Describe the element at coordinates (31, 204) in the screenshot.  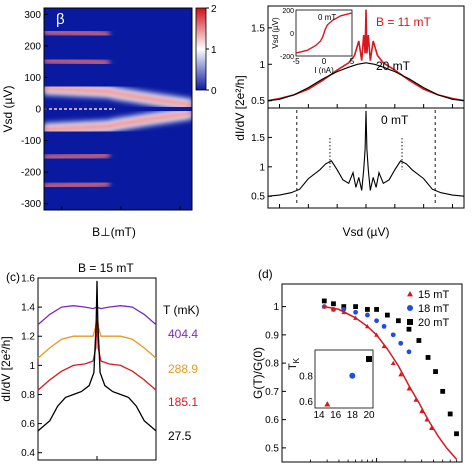
I see `heatmap-ytick-label: -300` at that location.